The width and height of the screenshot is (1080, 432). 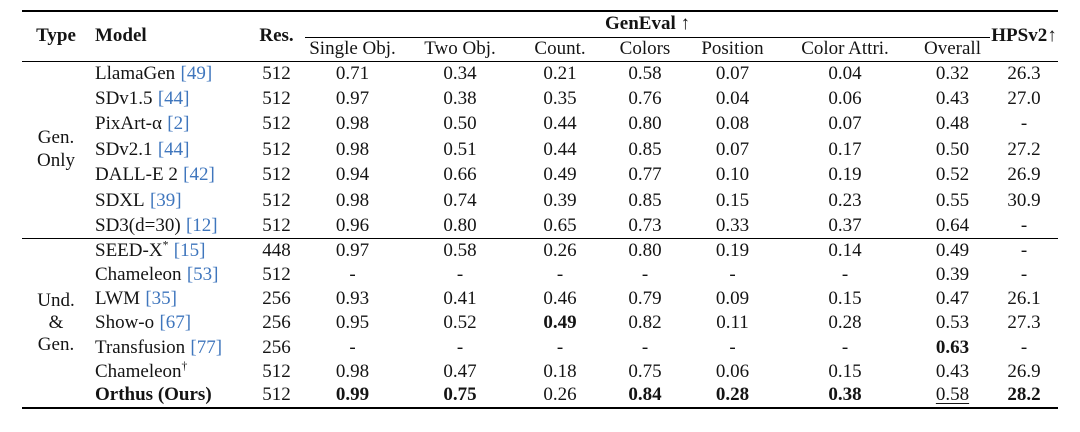 What do you see at coordinates (952, 395) in the screenshot?
I see `metric-value: 0.58` at bounding box center [952, 395].